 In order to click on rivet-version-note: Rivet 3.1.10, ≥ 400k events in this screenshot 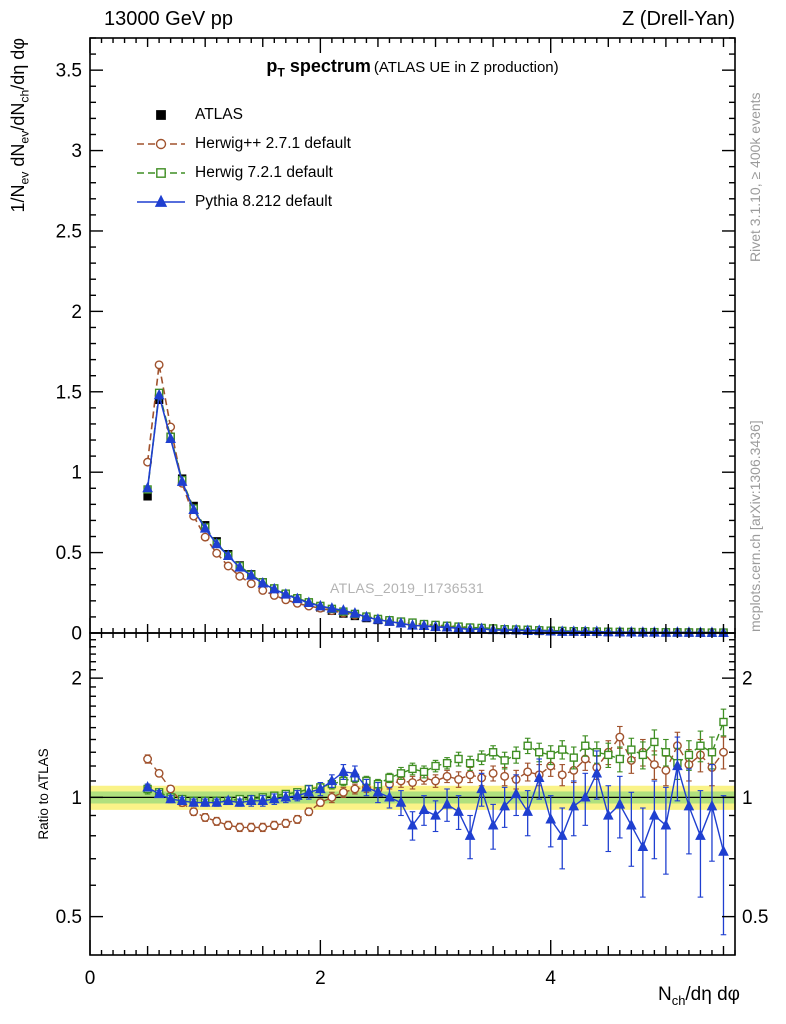, I will do `click(755, 177)`.